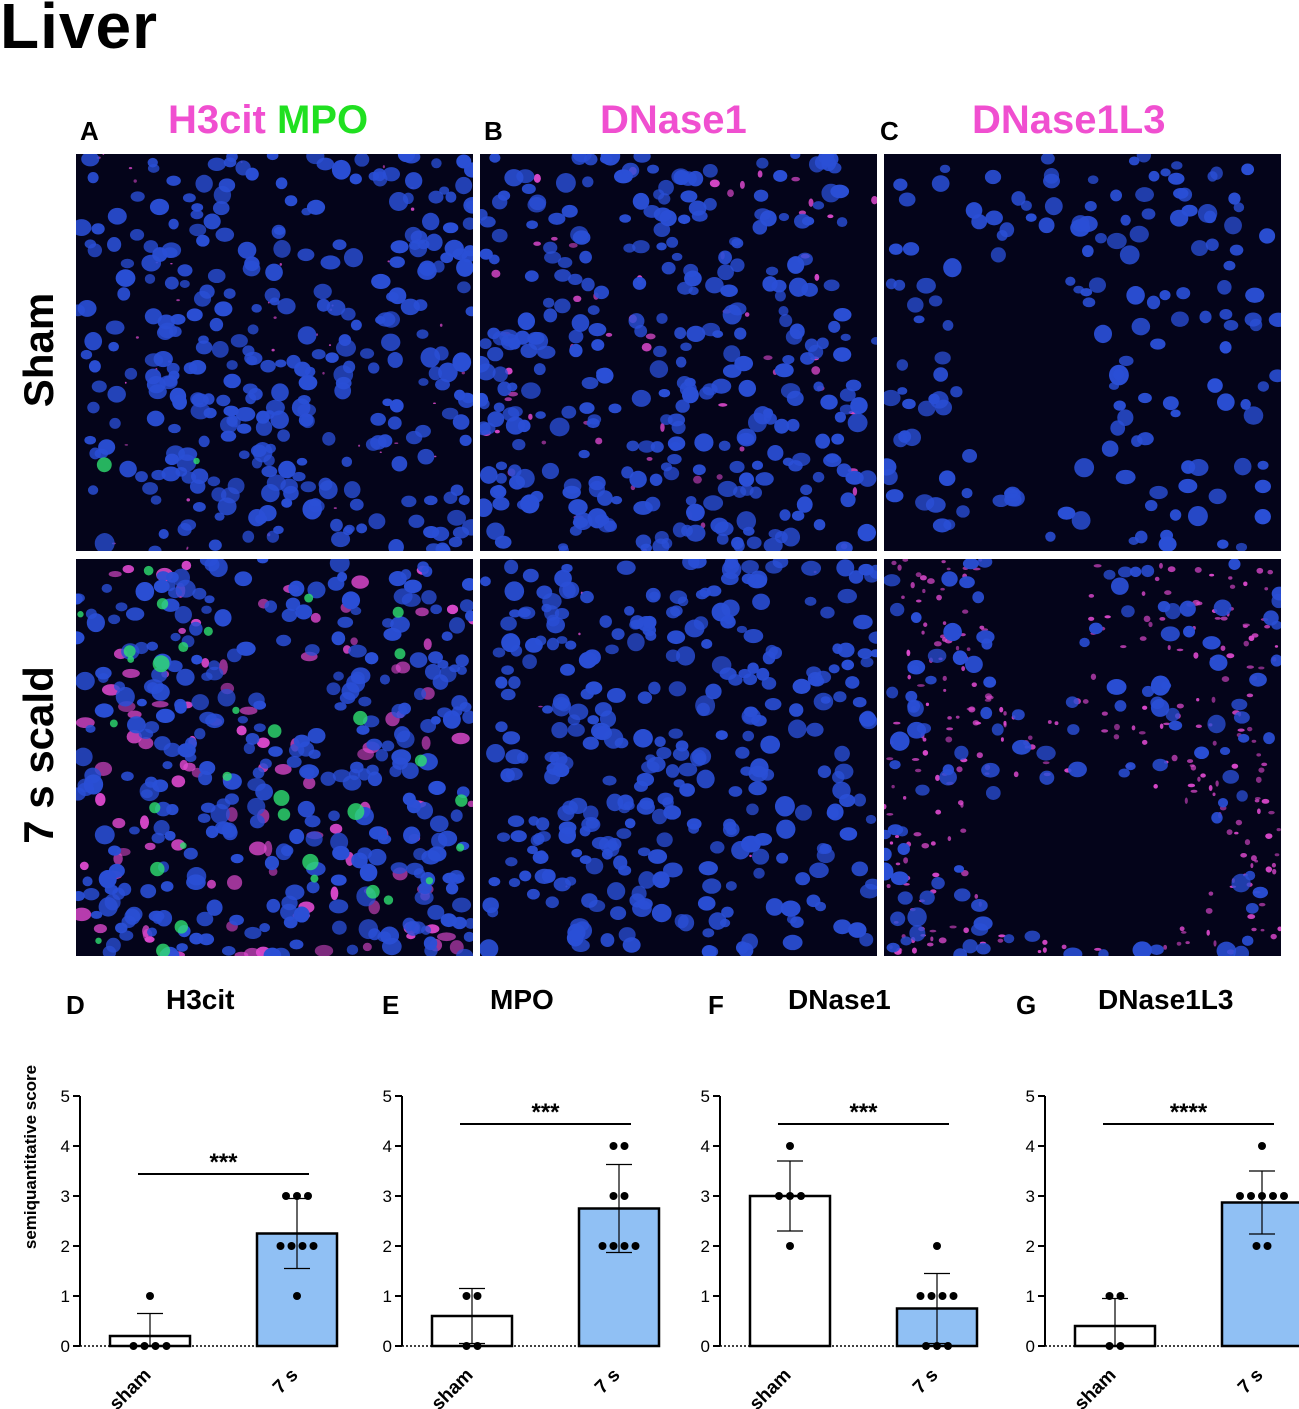 This screenshot has width=1299, height=1409. Describe the element at coordinates (89, 131) in the screenshot. I see `panel-letter-a: A` at that location.